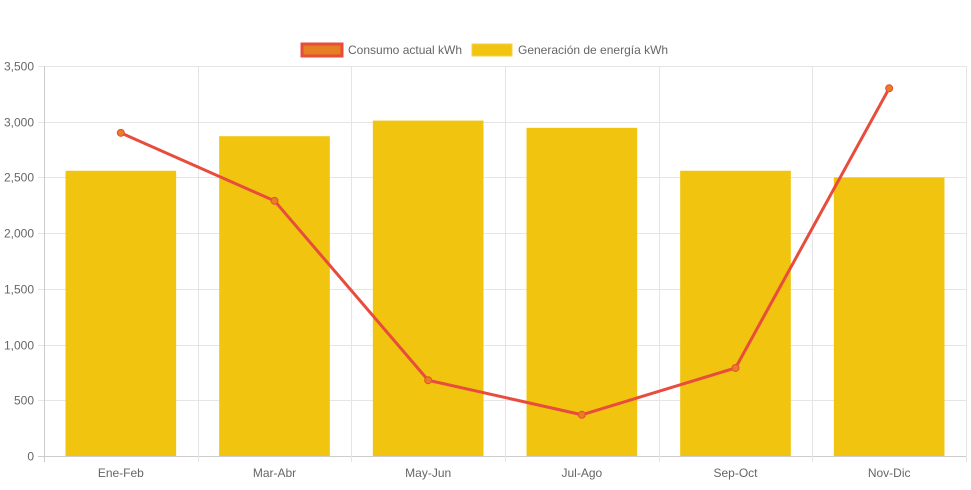 This screenshot has height=490, width=971. I want to click on x-tick-label: Nov-Dic, so click(889, 473).